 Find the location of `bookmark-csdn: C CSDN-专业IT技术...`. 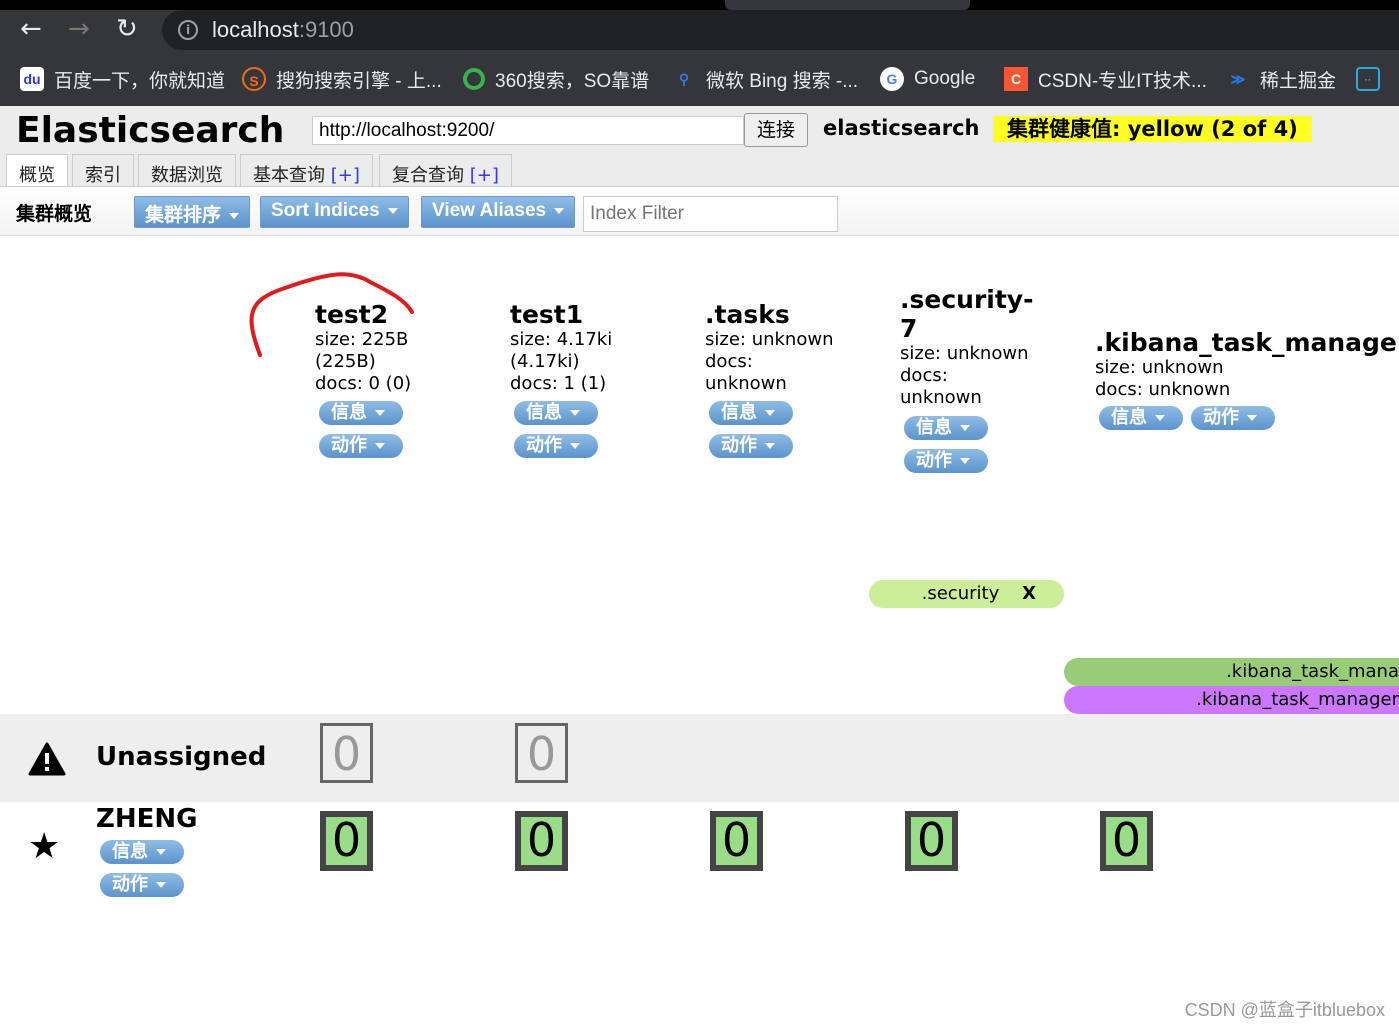

bookmark-csdn: C CSDN-专业IT技术... is located at coordinates (1105, 79).